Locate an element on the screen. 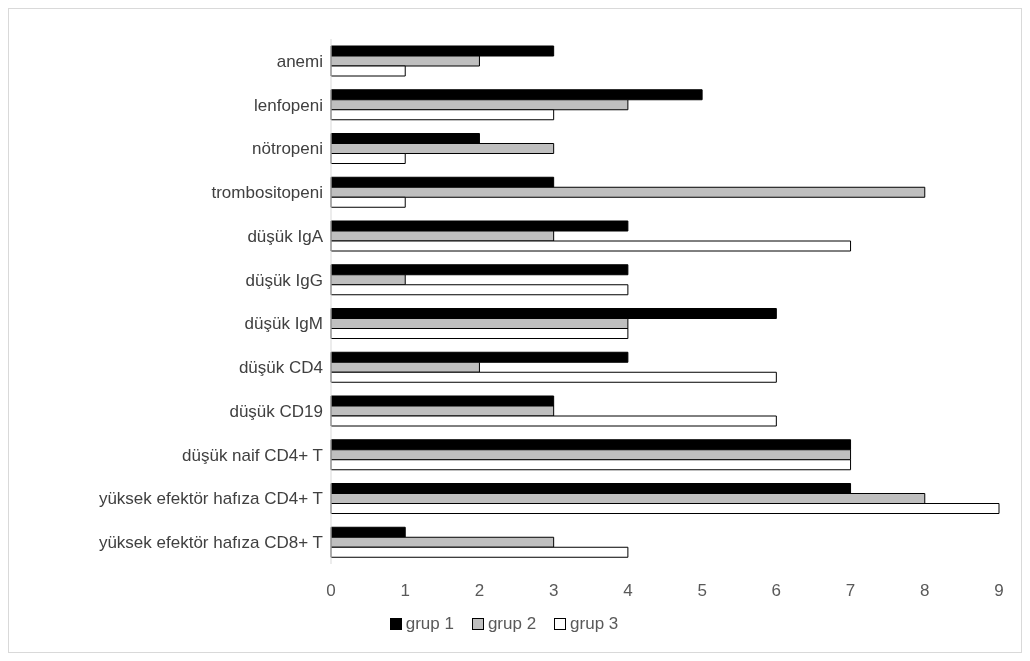 The width and height of the screenshot is (1030, 661). x-tick-label: 0 is located at coordinates (331, 591).